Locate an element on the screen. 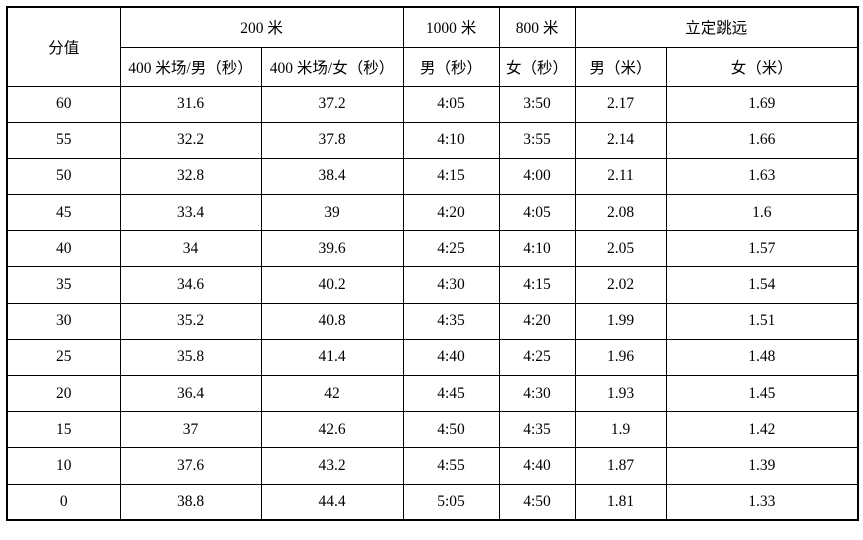 This screenshot has height=540, width=863. value-cell: 33.4 is located at coordinates (190, 213).